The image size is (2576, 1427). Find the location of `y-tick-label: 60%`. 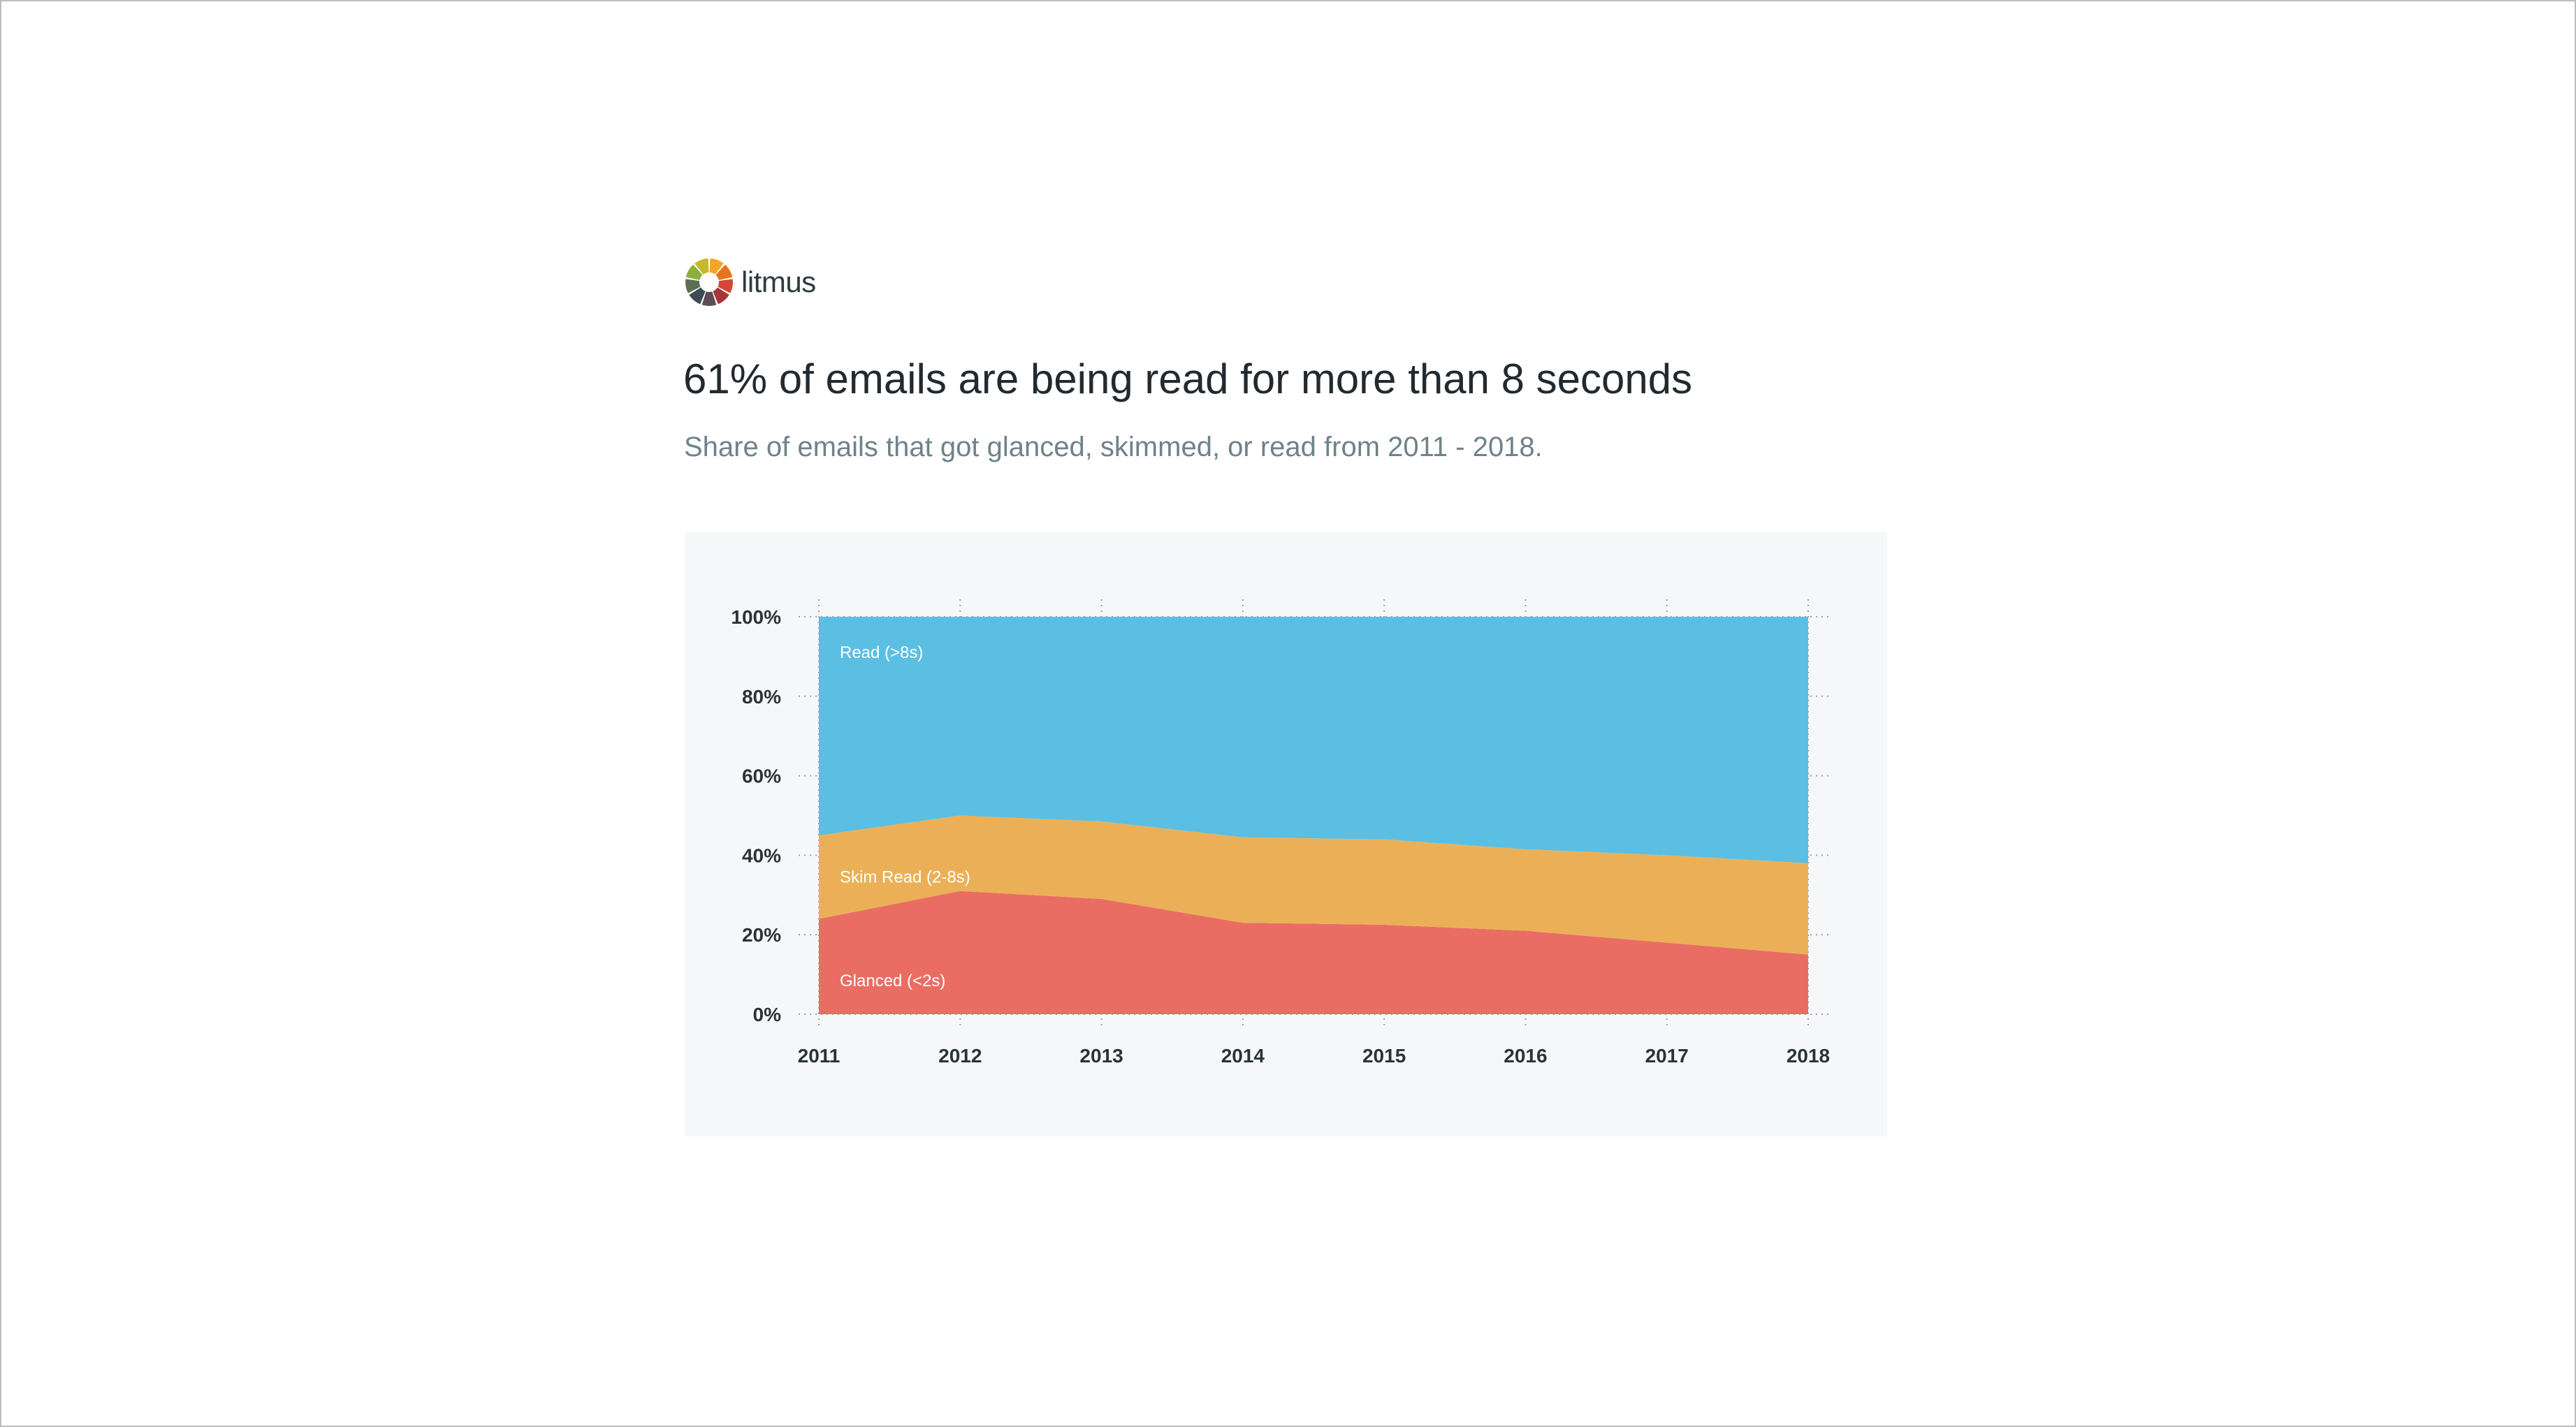

y-tick-label: 60% is located at coordinates (762, 776).